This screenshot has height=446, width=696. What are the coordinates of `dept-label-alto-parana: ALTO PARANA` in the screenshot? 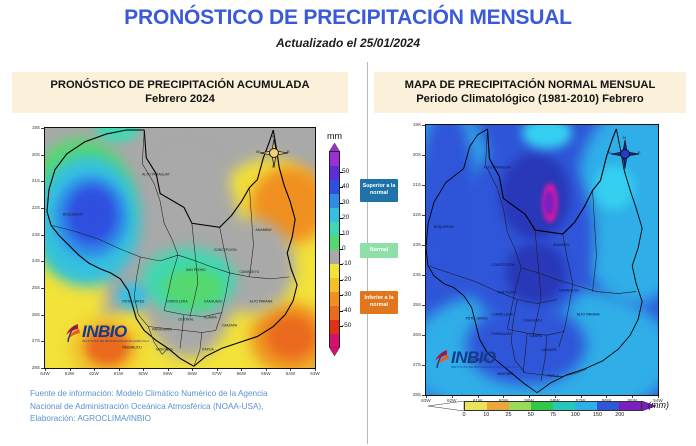 It's located at (261, 302).